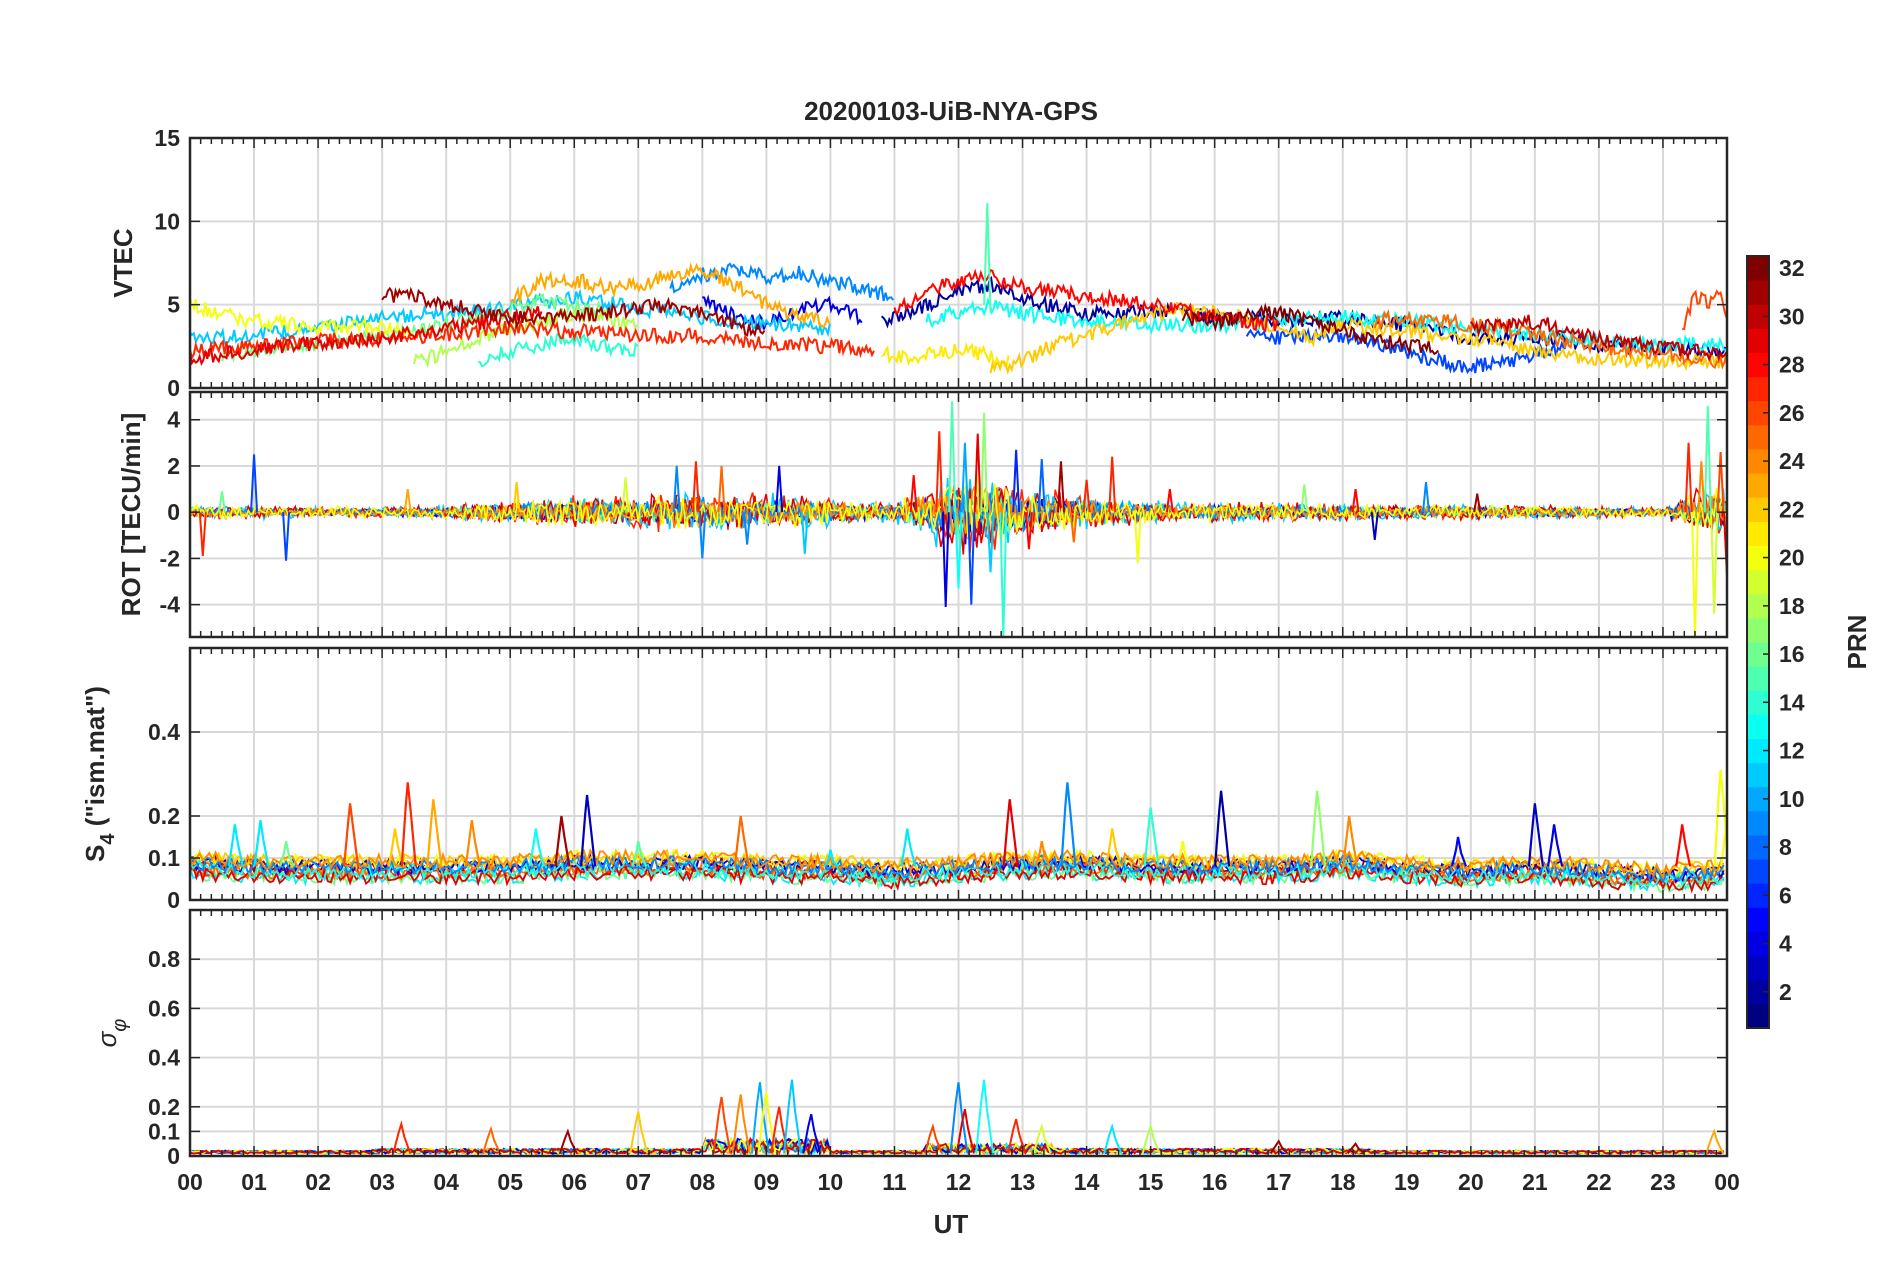  I want to click on x-tick-label: 06, so click(574, 1182).